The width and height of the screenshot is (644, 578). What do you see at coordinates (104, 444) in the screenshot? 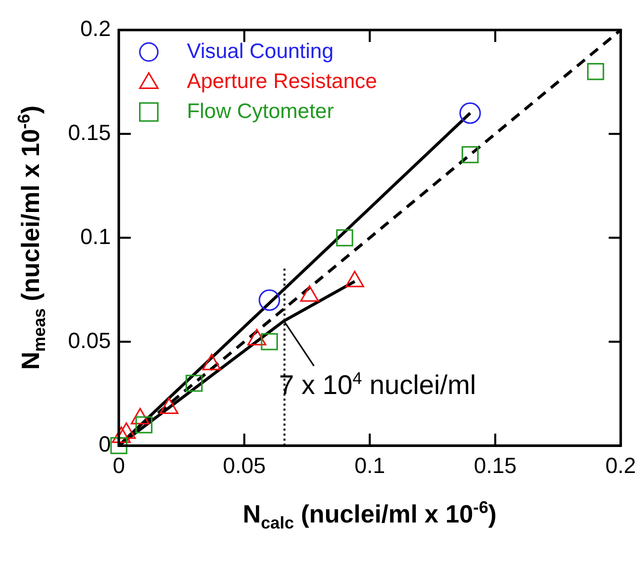
I see `y-tick-label: 0` at bounding box center [104, 444].